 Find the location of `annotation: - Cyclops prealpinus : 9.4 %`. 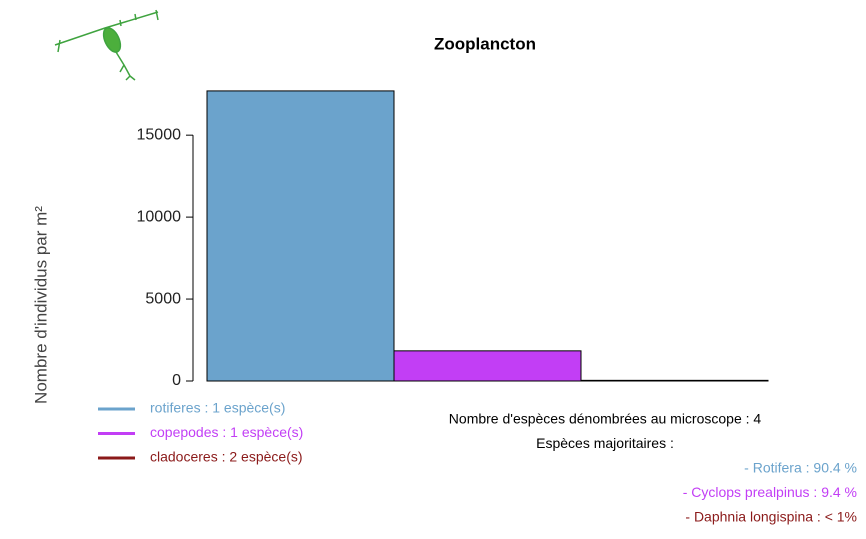

annotation: - Cyclops prealpinus : 9.4 % is located at coordinates (770, 492).